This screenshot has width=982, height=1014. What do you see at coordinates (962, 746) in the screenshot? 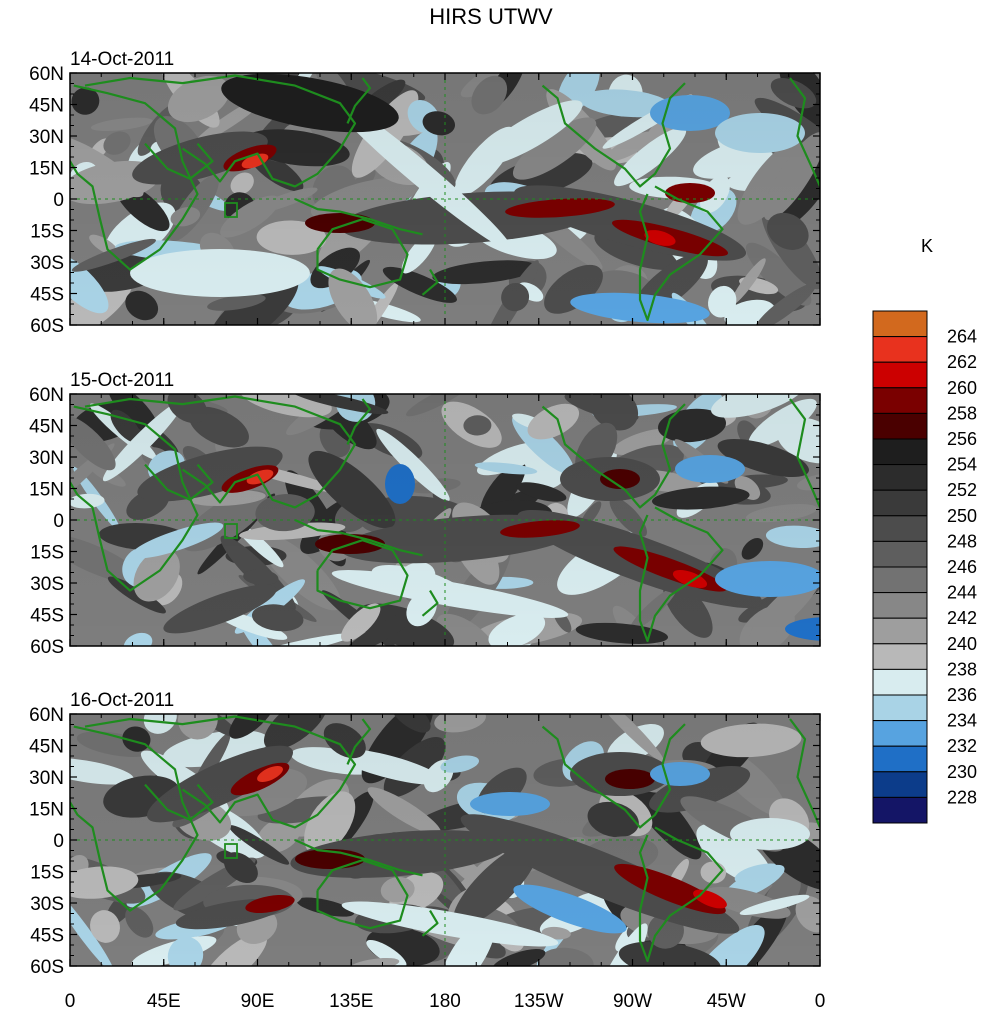
I see `colorbar-level-label: 232` at bounding box center [962, 746].